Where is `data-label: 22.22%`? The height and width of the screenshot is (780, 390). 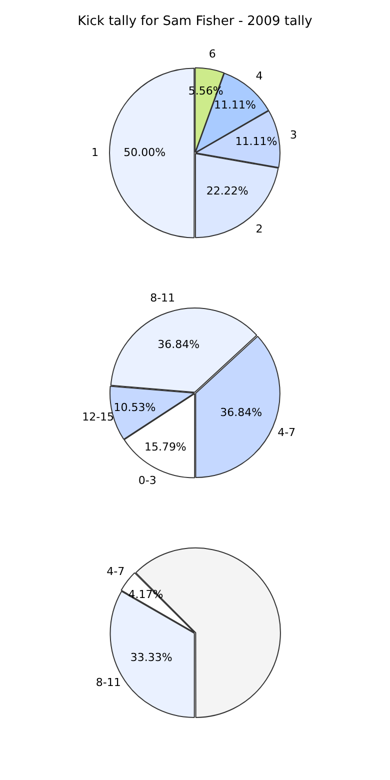
data-label: 22.22% is located at coordinates (227, 191).